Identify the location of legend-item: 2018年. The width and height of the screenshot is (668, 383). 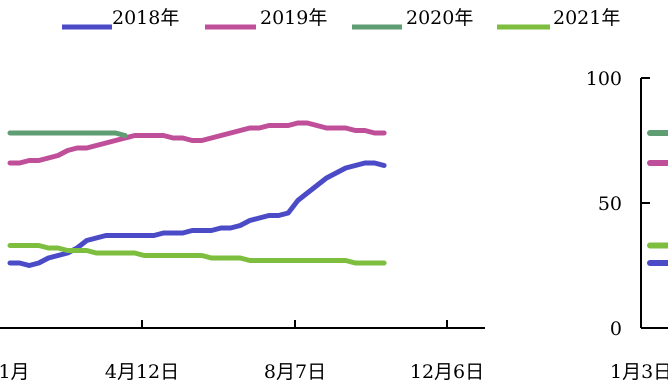
(120, 18).